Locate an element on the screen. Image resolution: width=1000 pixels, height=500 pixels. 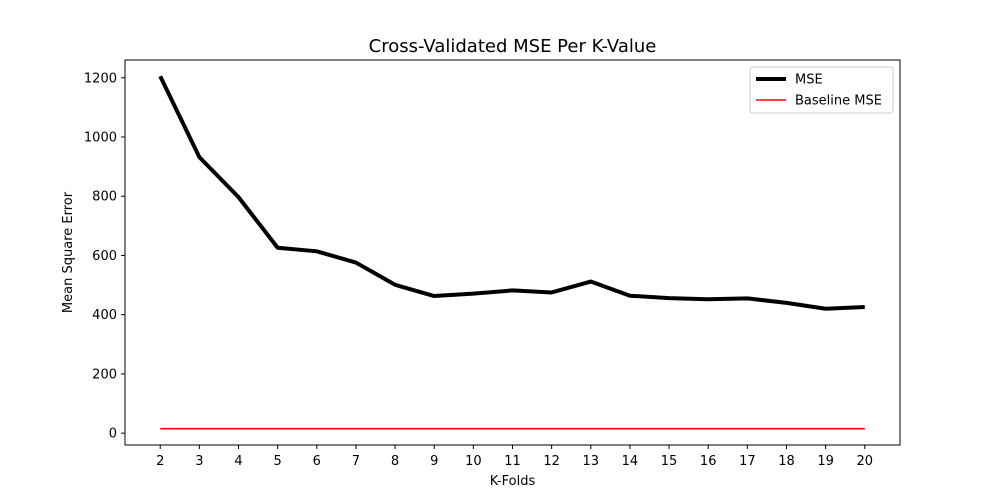
legend-label: MSE is located at coordinates (809, 80).